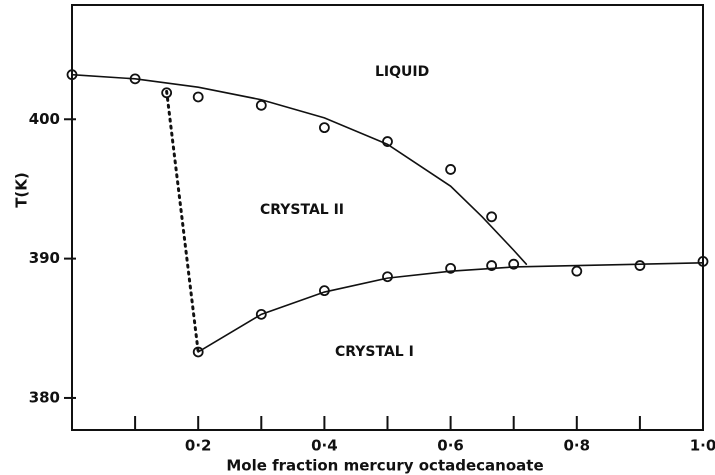 This screenshot has height=475, width=715. What do you see at coordinates (302, 210) in the screenshot?
I see `annotation: CRYSTAL II` at bounding box center [302, 210].